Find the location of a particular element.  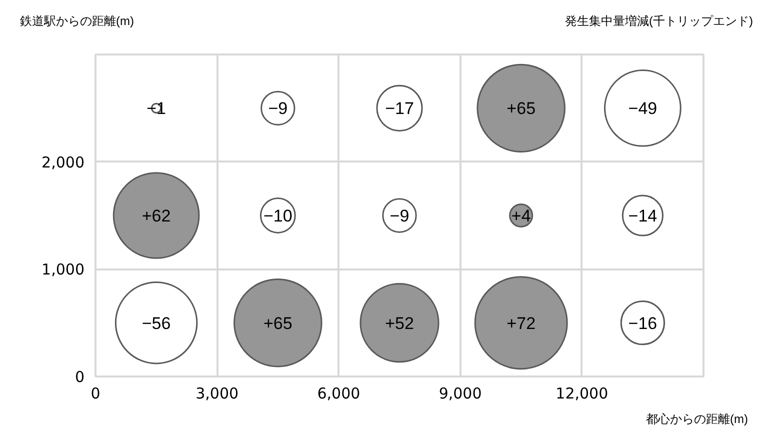

annotation: −10 is located at coordinates (277, 216).